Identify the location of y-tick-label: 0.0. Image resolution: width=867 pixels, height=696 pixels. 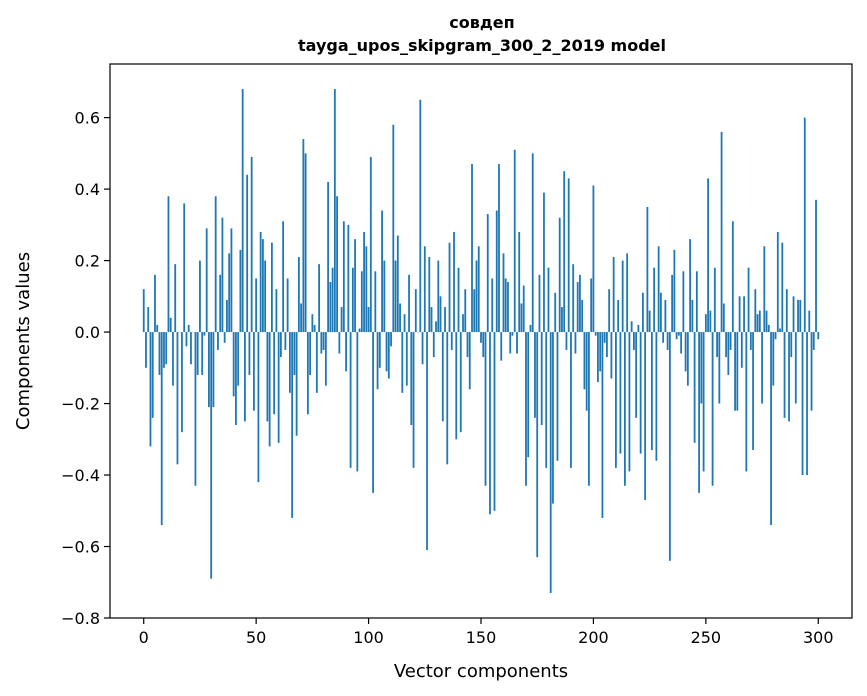
(87, 332).